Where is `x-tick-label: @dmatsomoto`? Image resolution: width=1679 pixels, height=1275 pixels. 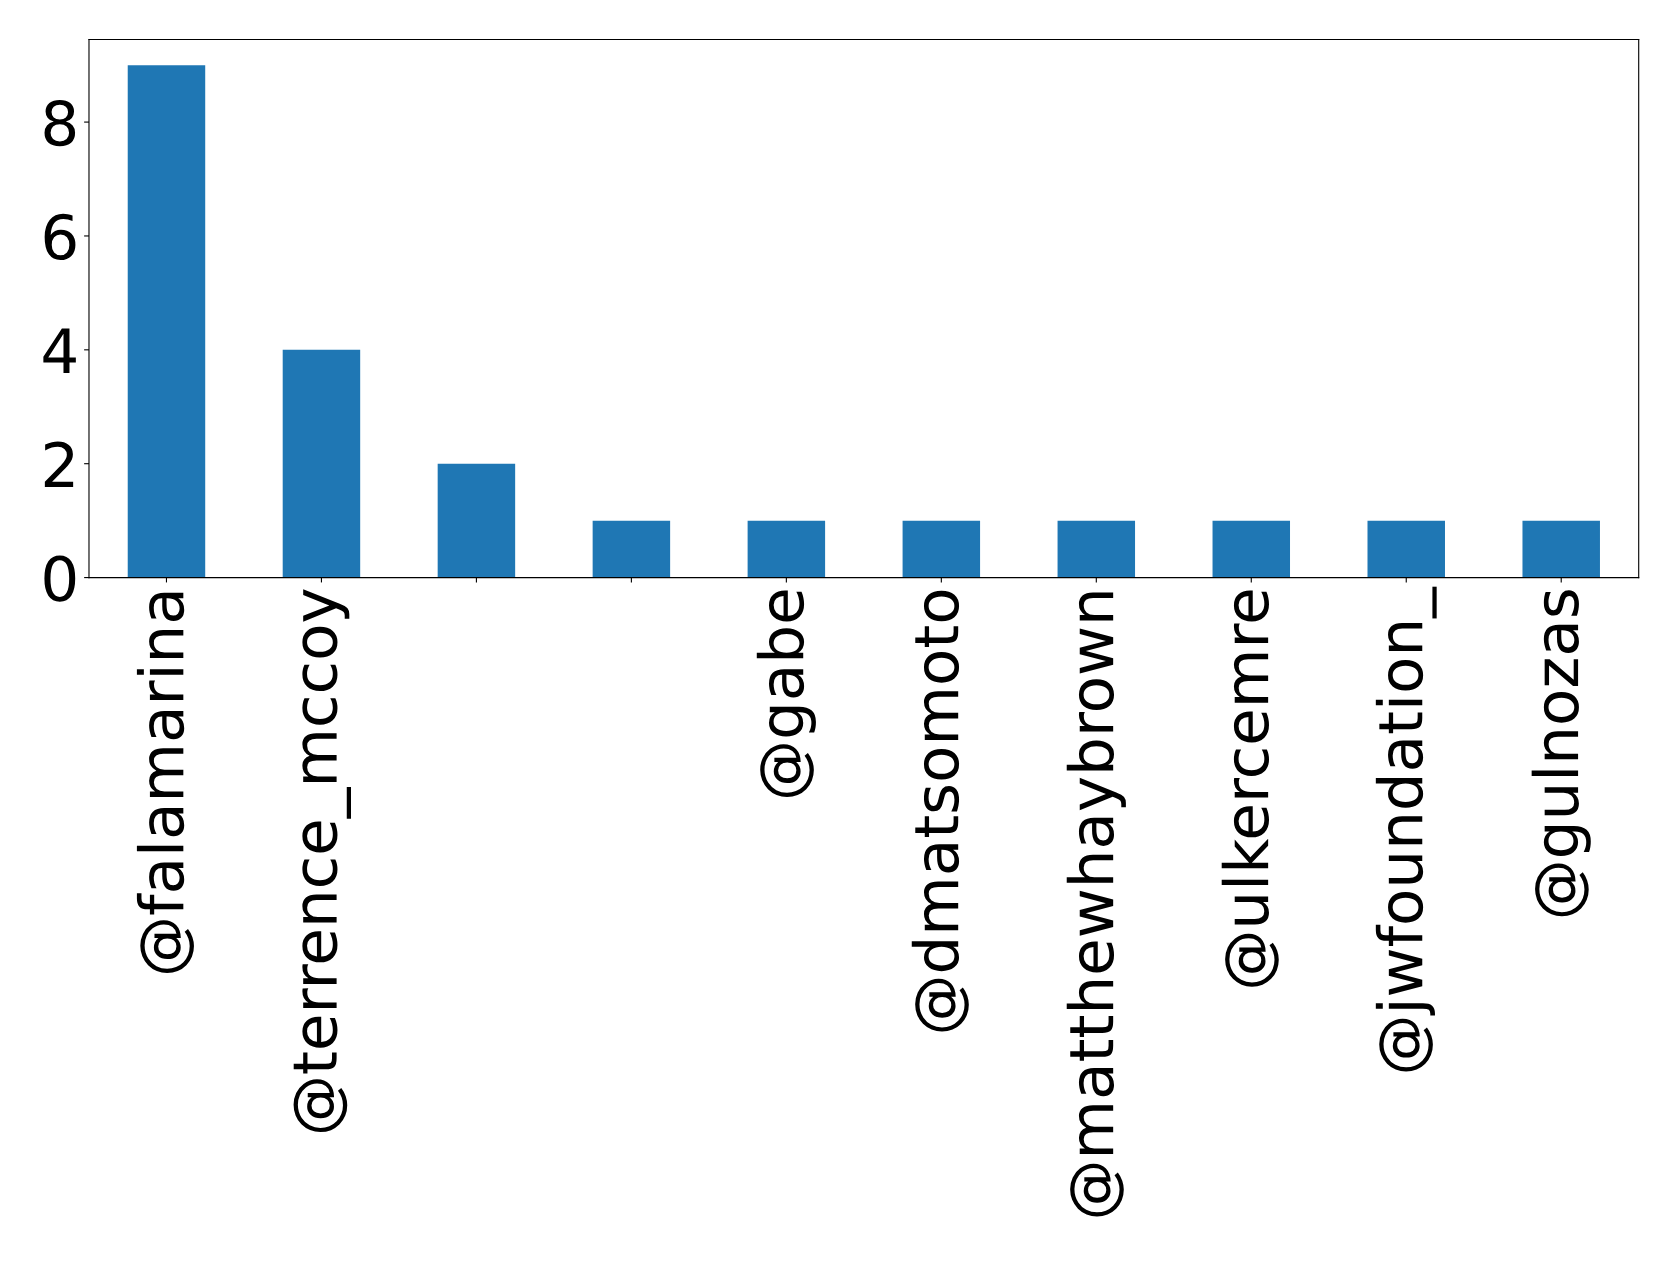 x-tick-label: @dmatsomoto is located at coordinates (940, 811).